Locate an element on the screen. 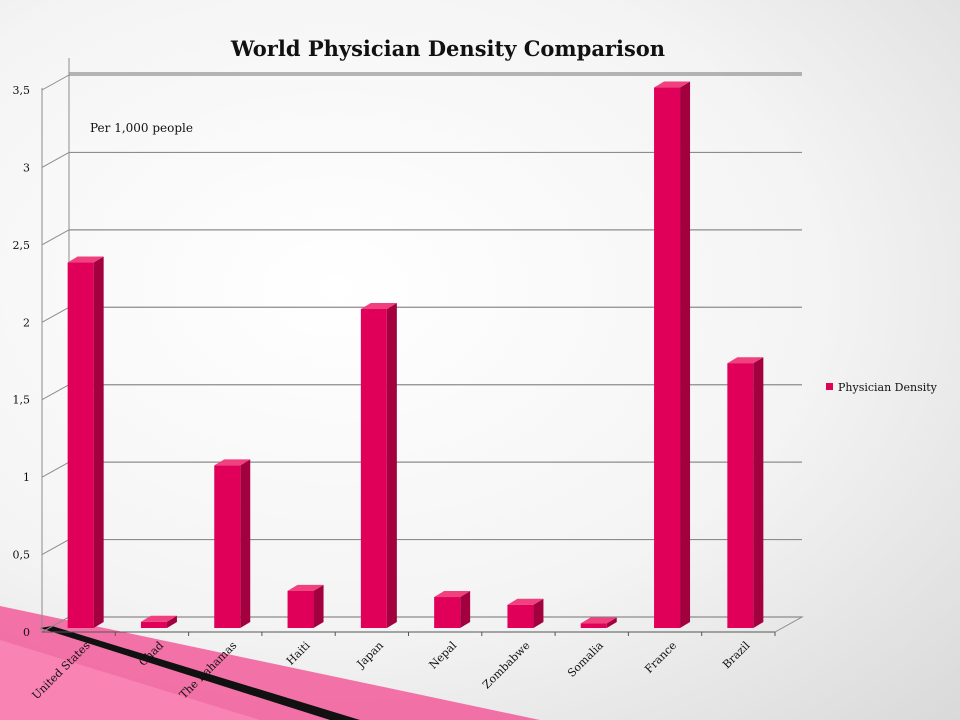  y-axis: 0 0,5 1 1,5 2 2,5 3 3,5 is located at coordinates (22, 361).